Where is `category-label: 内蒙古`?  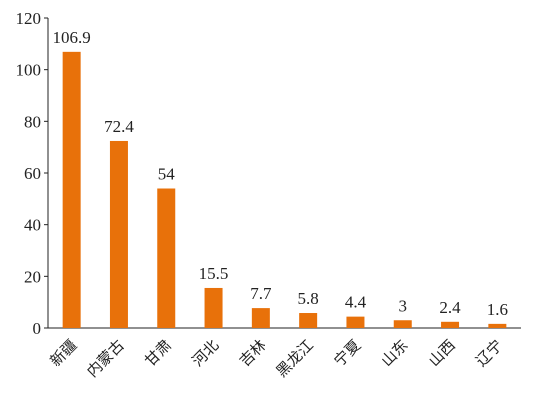
category-label: 内蒙古 is located at coordinates (105, 358).